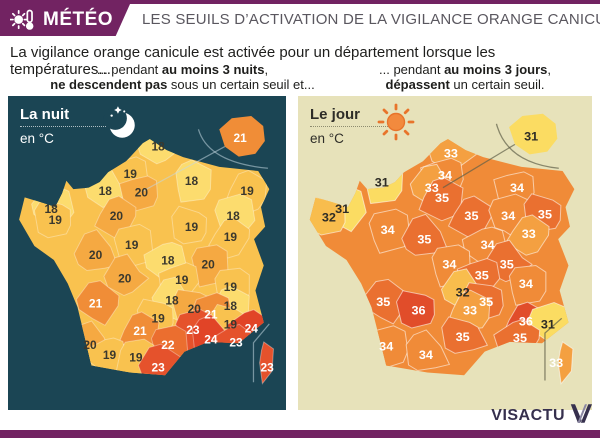  I want to click on visactu-logo-icon, so click(580, 416).